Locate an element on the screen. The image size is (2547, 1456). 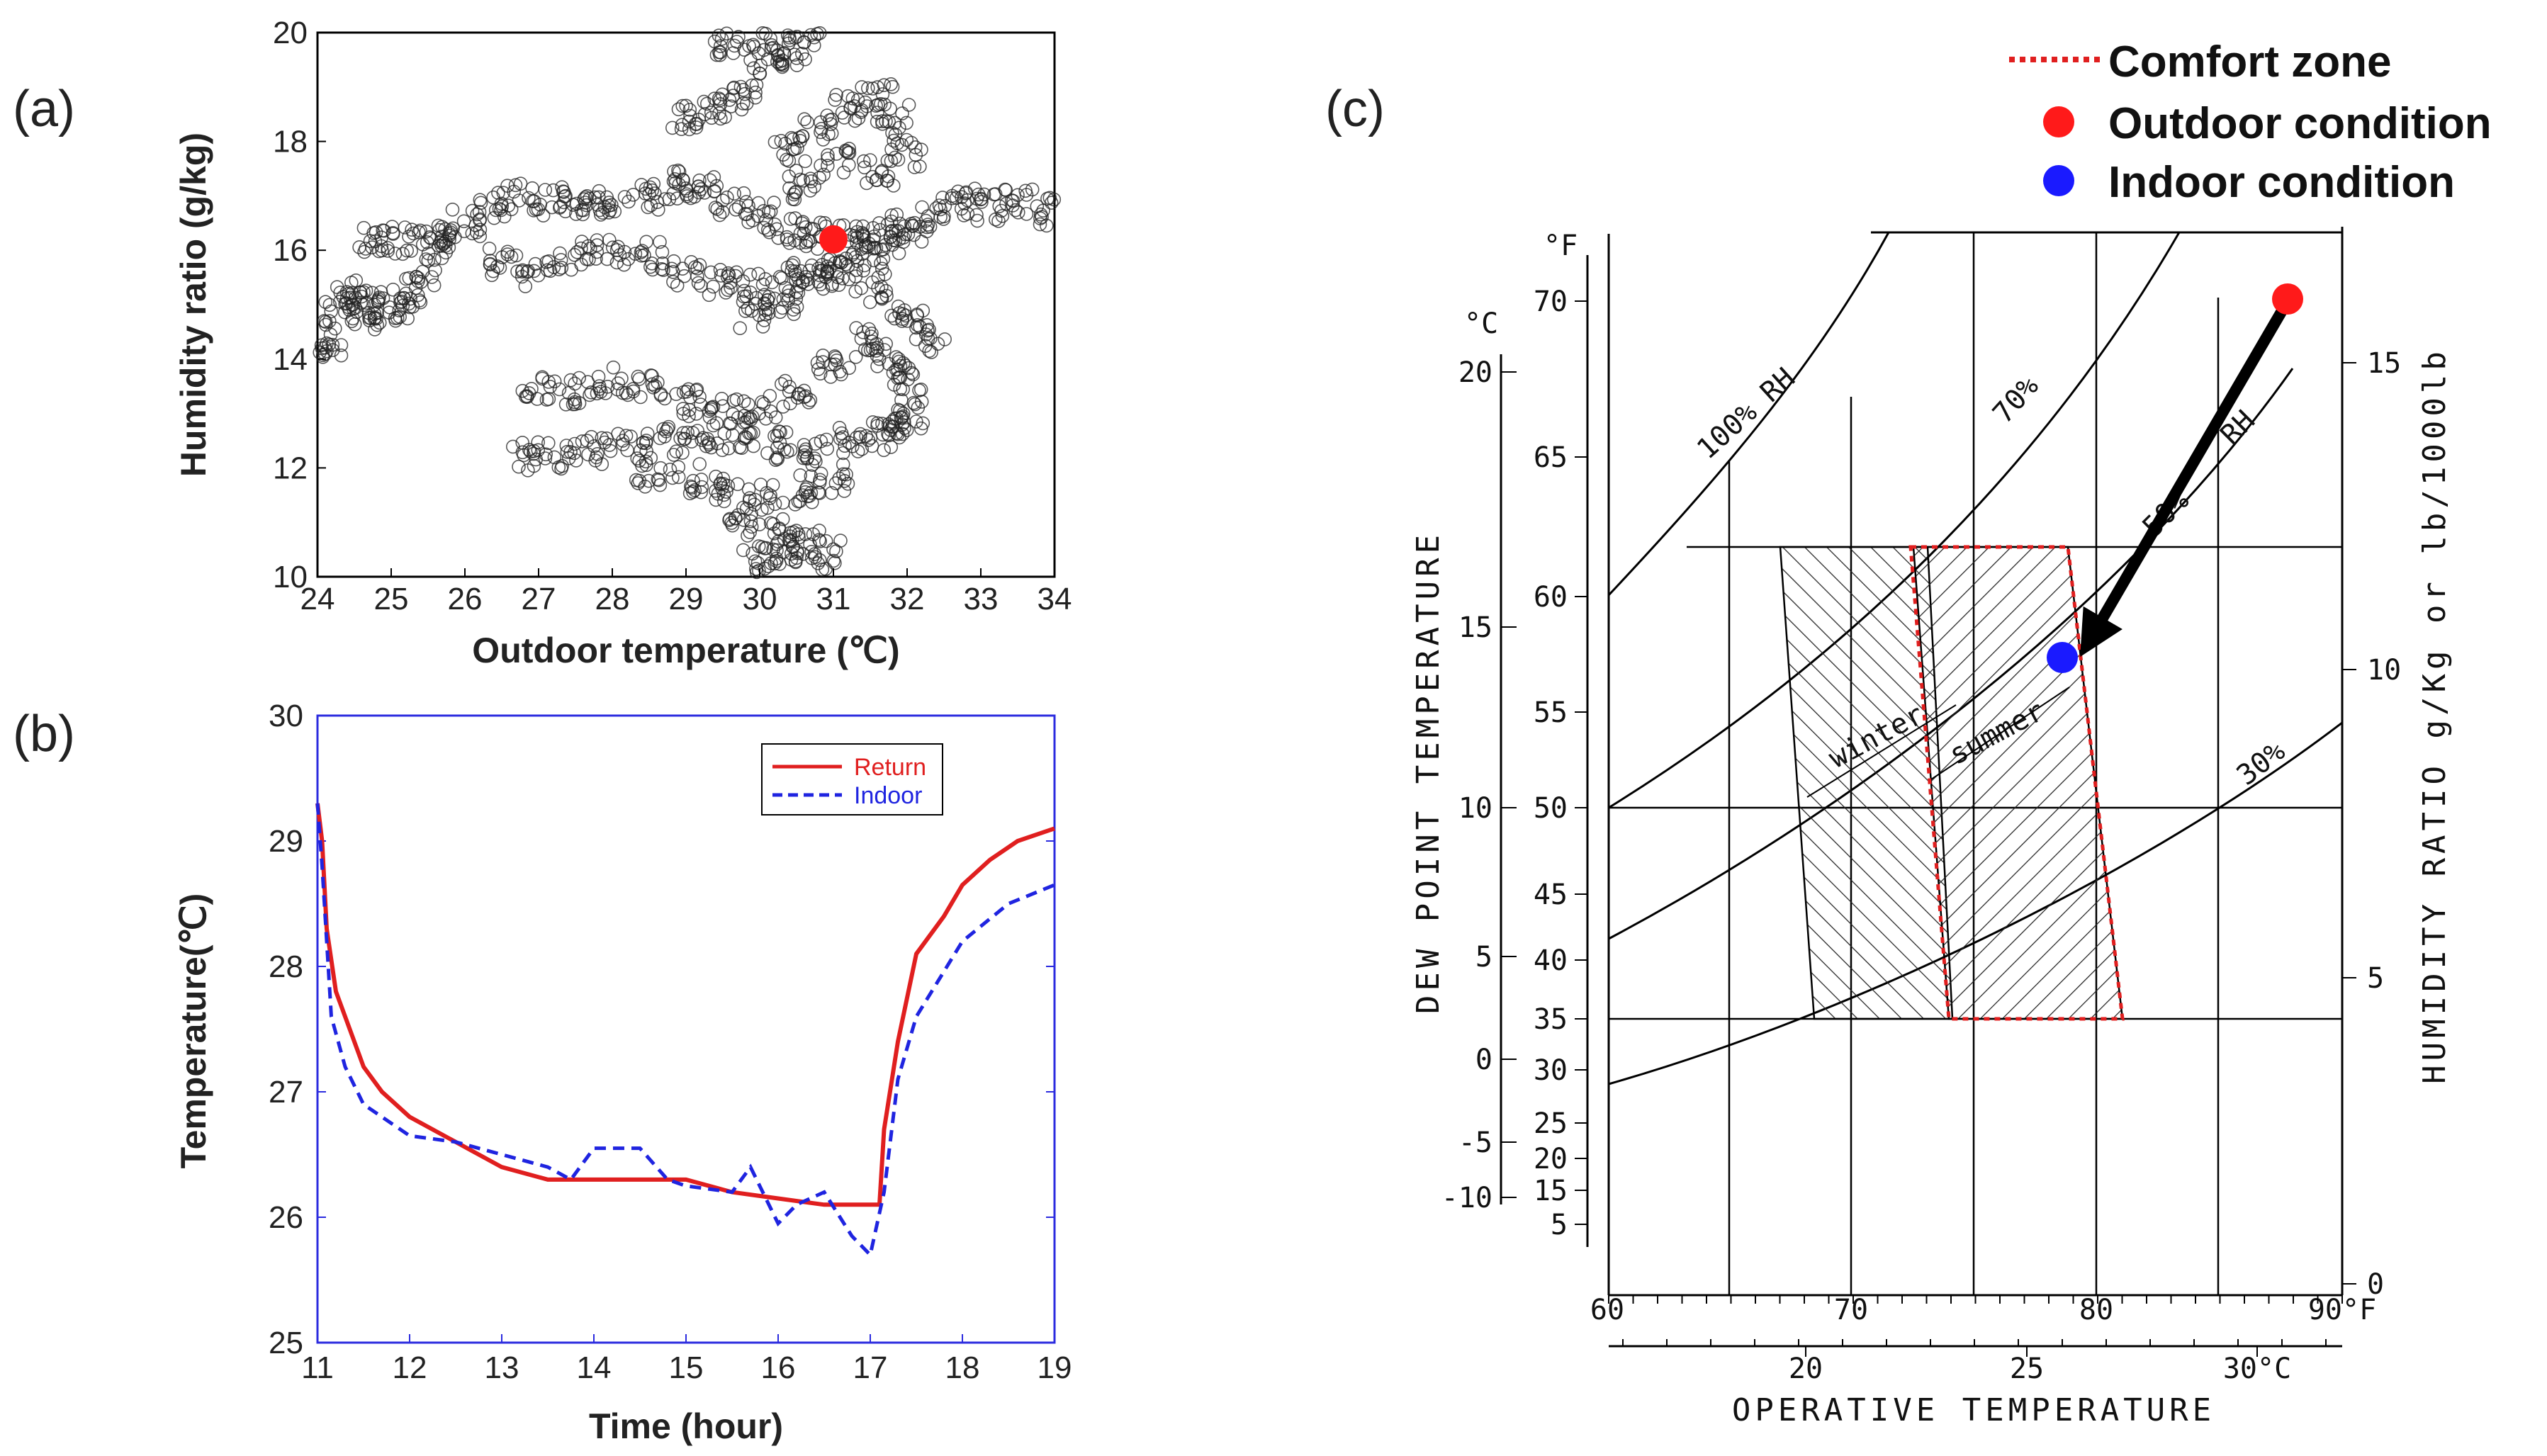
comfort-zone-outline is located at coordinates (2016, 783).